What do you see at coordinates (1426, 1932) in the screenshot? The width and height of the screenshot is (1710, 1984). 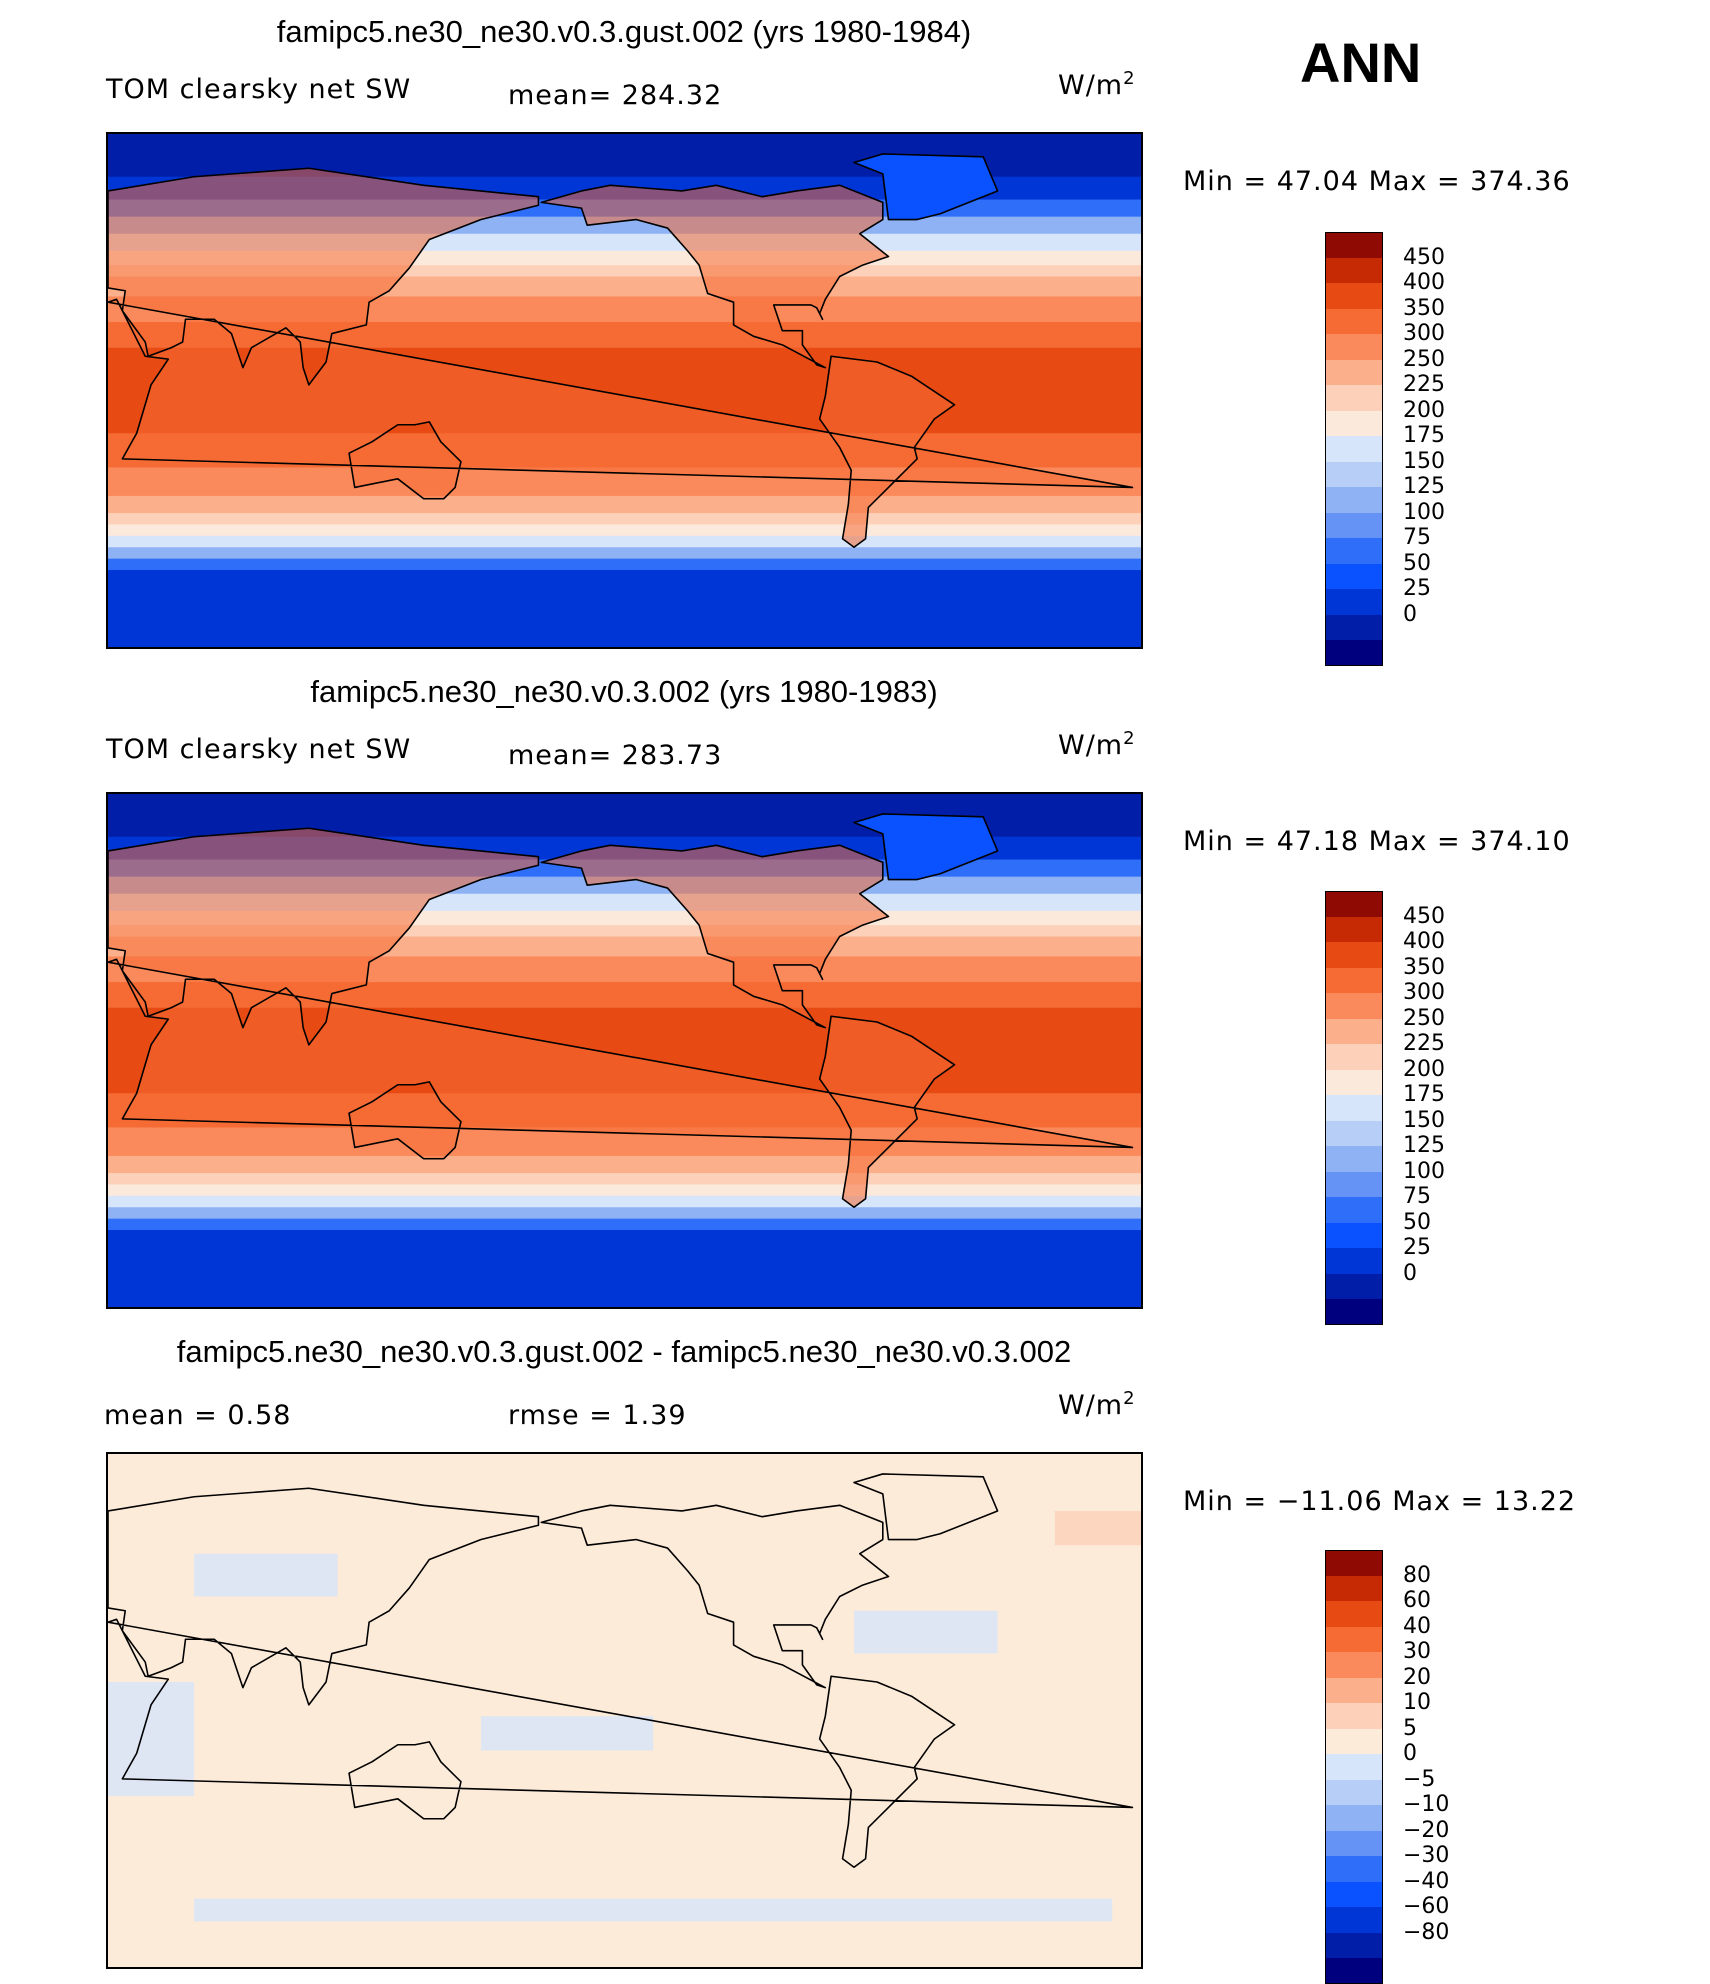 I see `colorbar-tick-label: −80` at bounding box center [1426, 1932].